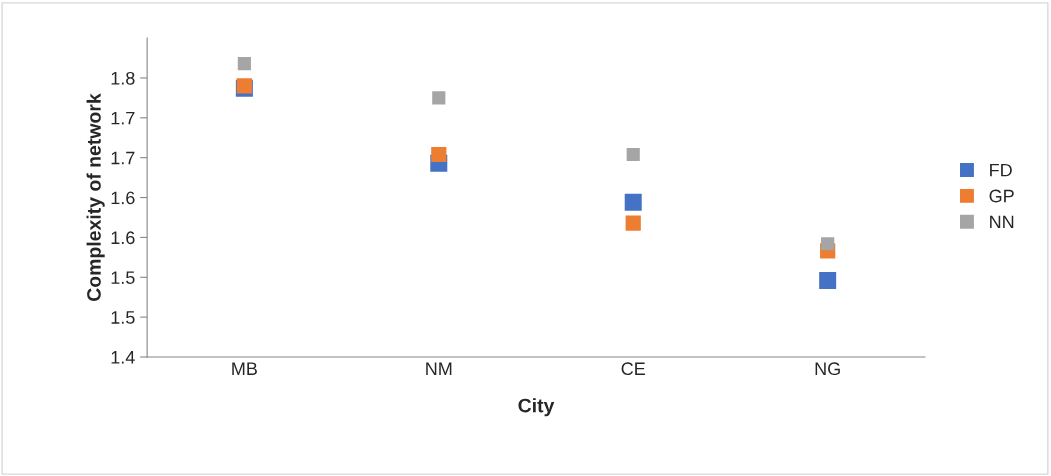 This screenshot has height=476, width=1051. Describe the element at coordinates (95, 197) in the screenshot. I see `y-axis-title: Complexity of network` at that location.